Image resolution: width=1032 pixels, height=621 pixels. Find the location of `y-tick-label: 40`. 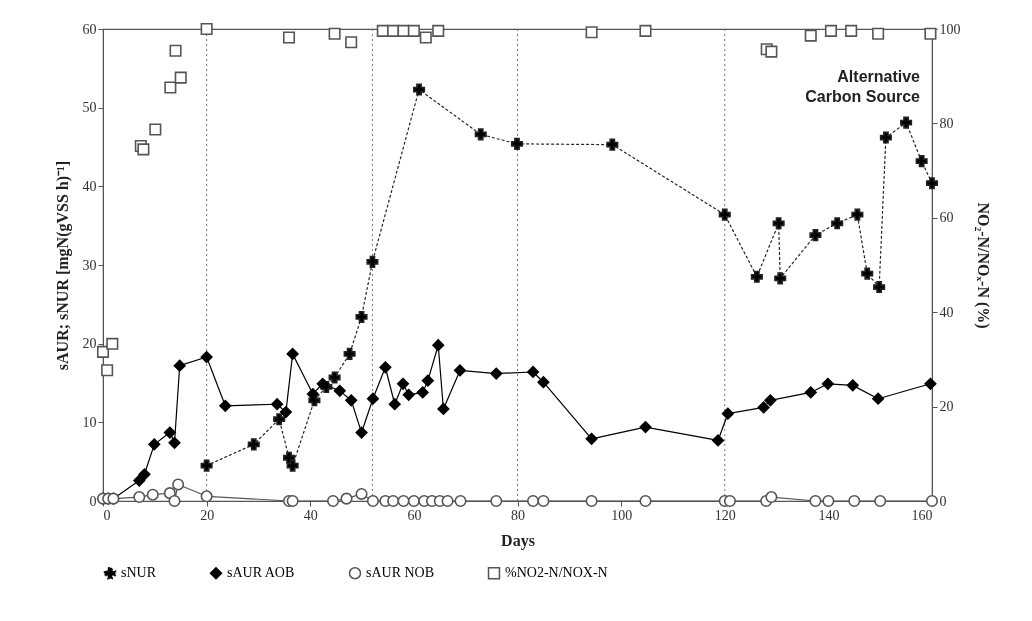

y-tick-label: 40 is located at coordinates (89, 186).